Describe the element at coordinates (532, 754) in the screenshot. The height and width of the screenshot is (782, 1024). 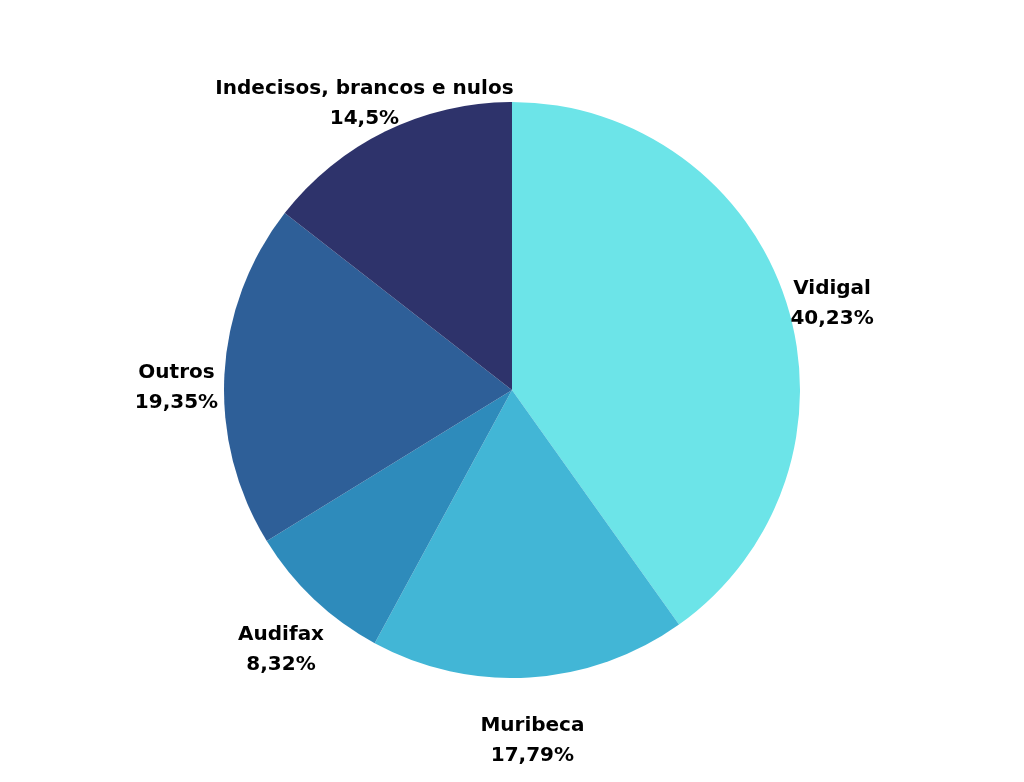
I see `data-label: 17,79%` at that location.